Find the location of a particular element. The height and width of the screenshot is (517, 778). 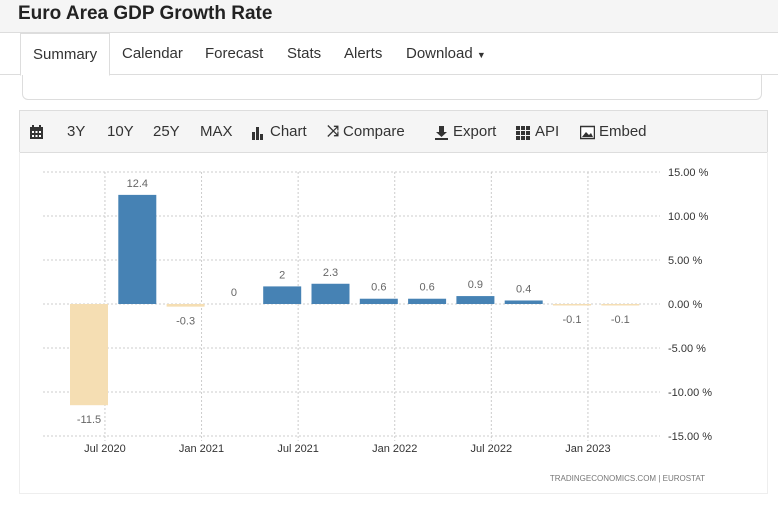

page-title: Euro Area GDP Growth Rate is located at coordinates (145, 13).